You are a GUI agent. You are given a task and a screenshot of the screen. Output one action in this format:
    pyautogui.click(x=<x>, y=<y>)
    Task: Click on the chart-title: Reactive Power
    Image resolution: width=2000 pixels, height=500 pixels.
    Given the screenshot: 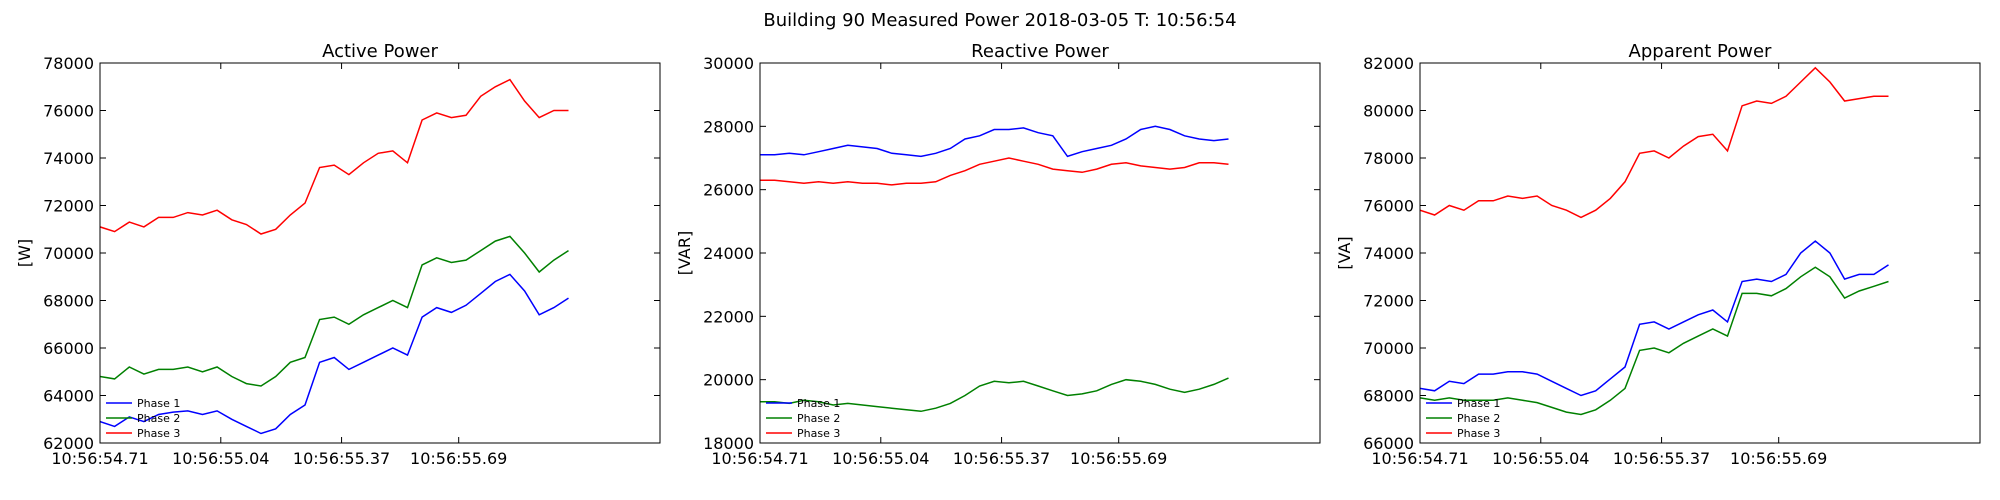 What is the action you would take?
    pyautogui.click(x=1040, y=51)
    